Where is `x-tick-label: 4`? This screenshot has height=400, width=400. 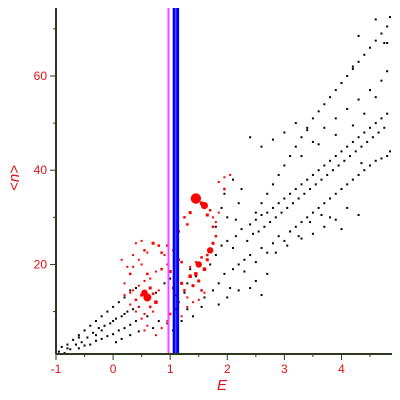 x-tick-label: 4 is located at coordinates (341, 369).